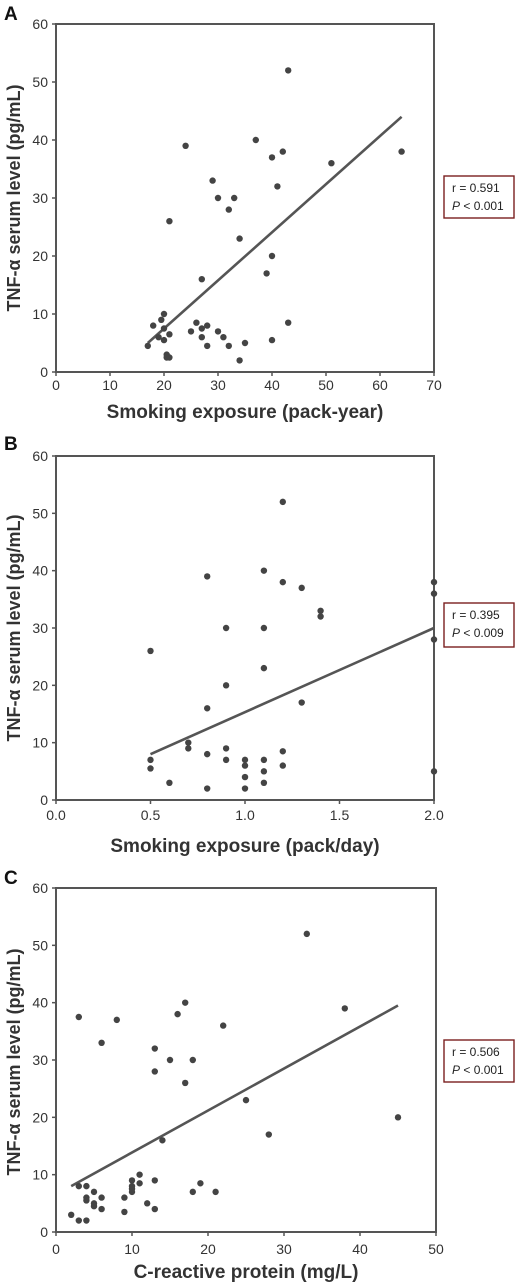 The width and height of the screenshot is (519, 1283). What do you see at coordinates (56, 815) in the screenshot?
I see `x-tick-label: 0.0` at bounding box center [56, 815].